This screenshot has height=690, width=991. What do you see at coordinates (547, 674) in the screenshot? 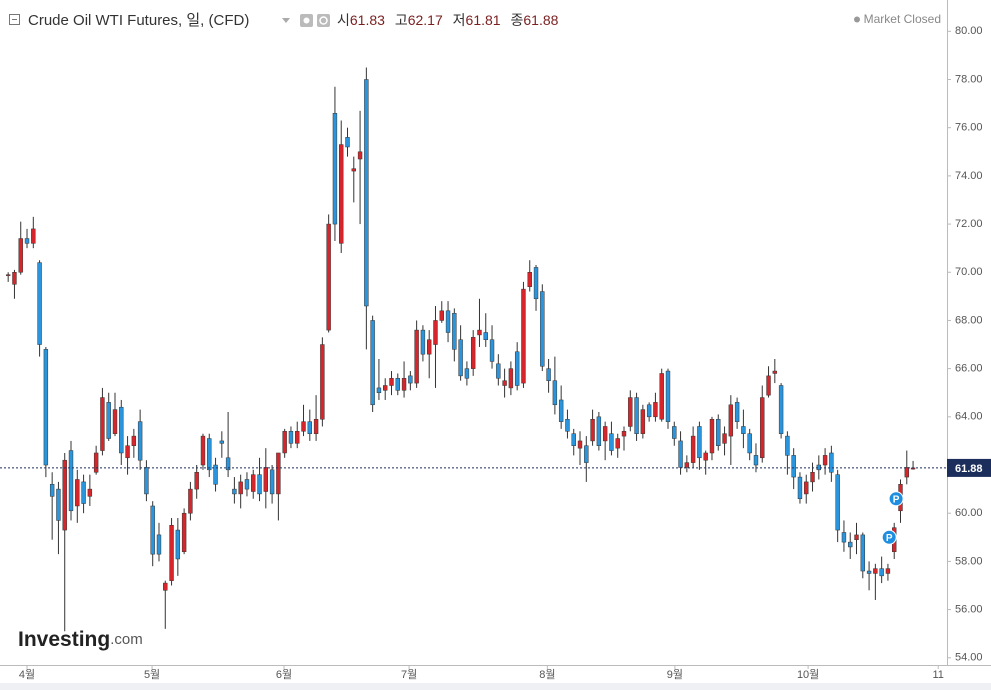
I see `x-tick-label: 8월` at bounding box center [547, 674].